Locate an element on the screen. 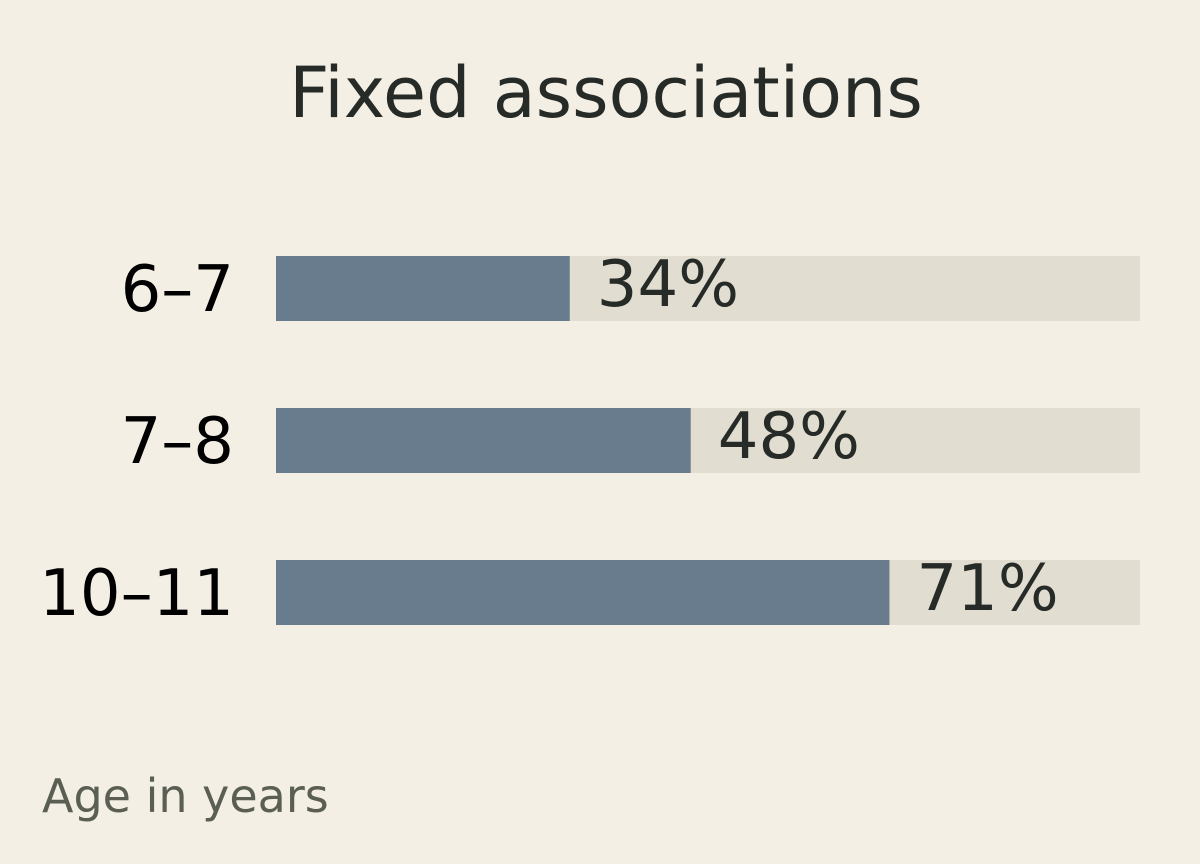  bar-row: 10–11 71% is located at coordinates (589, 591).